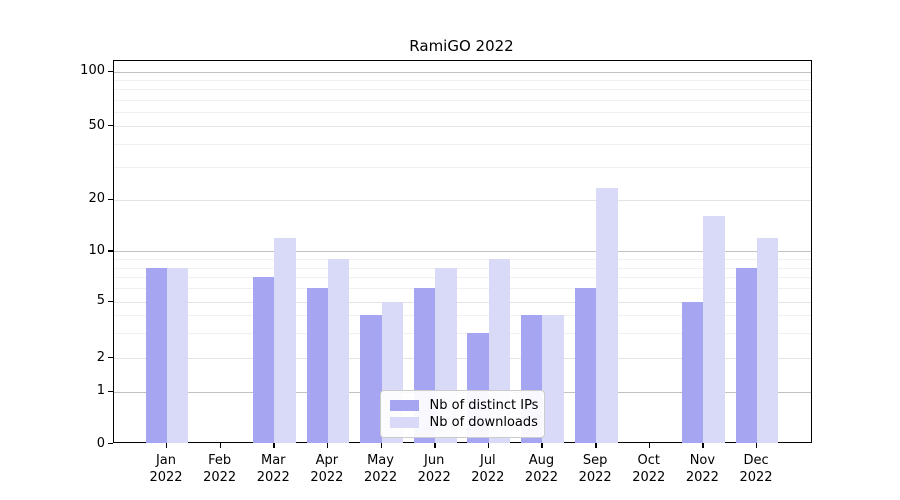 Image resolution: width=900 pixels, height=500 pixels. Describe the element at coordinates (461, 46) in the screenshot. I see `chart-title: RamiGO 2022` at that location.